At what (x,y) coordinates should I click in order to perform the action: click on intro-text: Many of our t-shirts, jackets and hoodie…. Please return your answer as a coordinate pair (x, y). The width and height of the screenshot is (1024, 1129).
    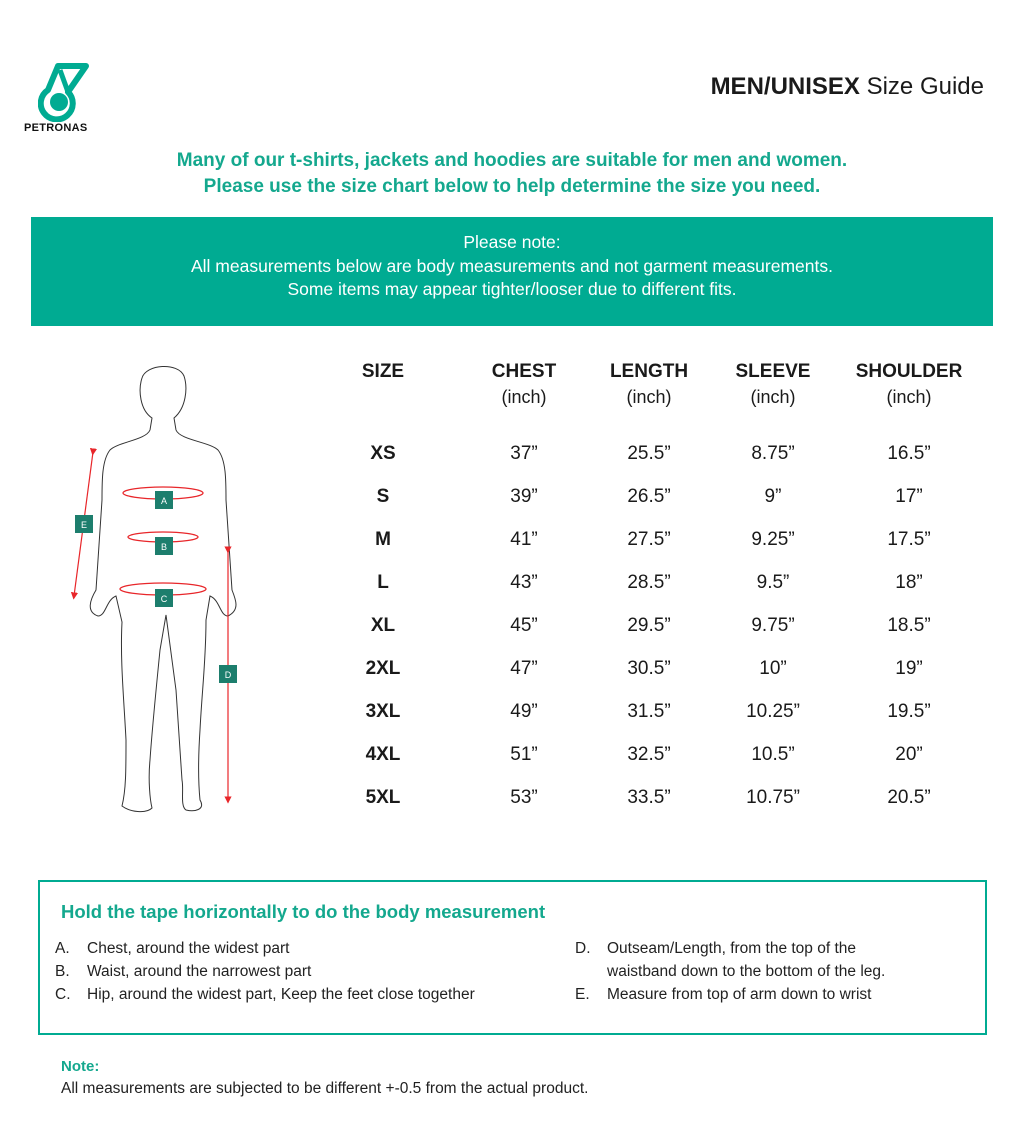
    Looking at the image, I should click on (512, 174).